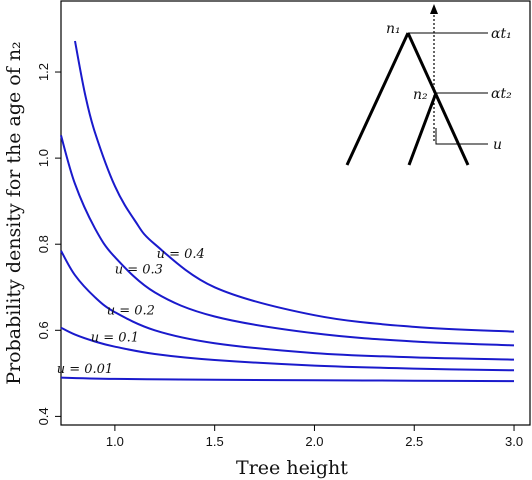 This screenshot has width=532, height=480. I want to click on x-axis-ticks: 1.0 1.5 2.0 2.5 3.0, so click(314, 437).